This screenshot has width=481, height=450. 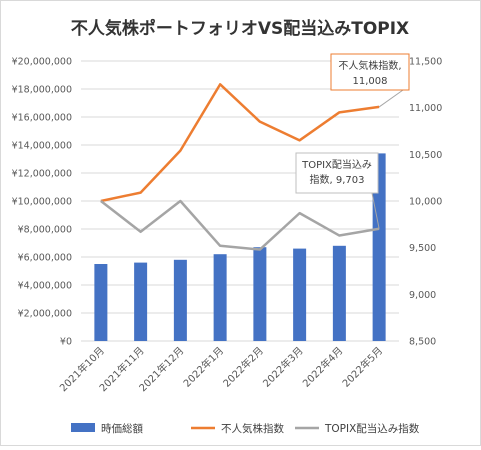 I want to click on legend-swatch, so click(x=83, y=427).